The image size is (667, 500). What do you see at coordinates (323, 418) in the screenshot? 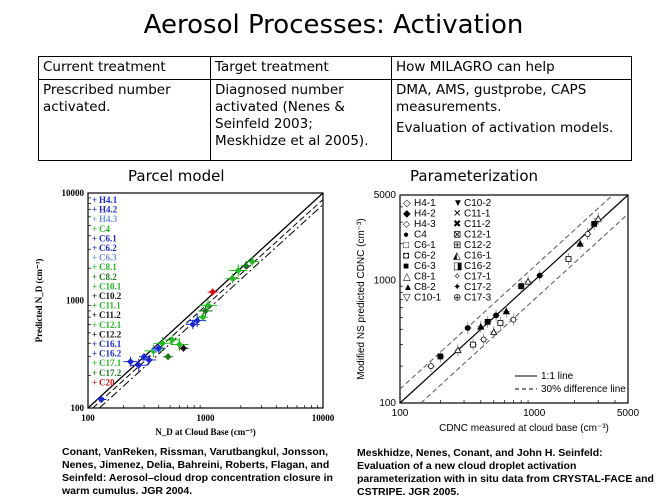
I see `x-tick-label: 10000` at bounding box center [323, 418].